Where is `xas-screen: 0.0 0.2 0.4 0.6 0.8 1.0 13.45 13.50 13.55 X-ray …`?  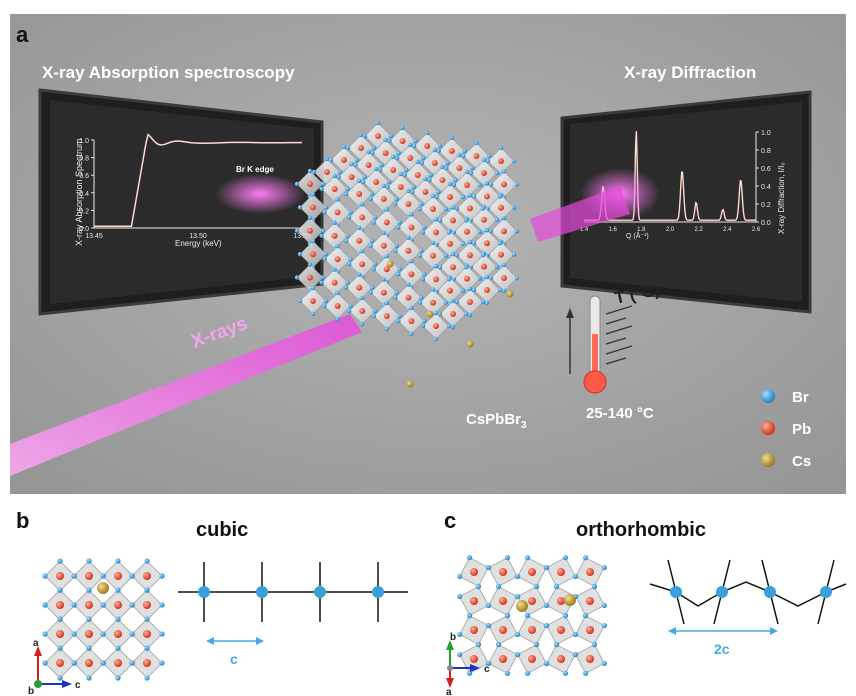
xas-screen: 0.0 0.2 0.4 0.6 0.8 1.0 13.45 13.50 13.55 X-ray … is located at coordinates (181, 202).